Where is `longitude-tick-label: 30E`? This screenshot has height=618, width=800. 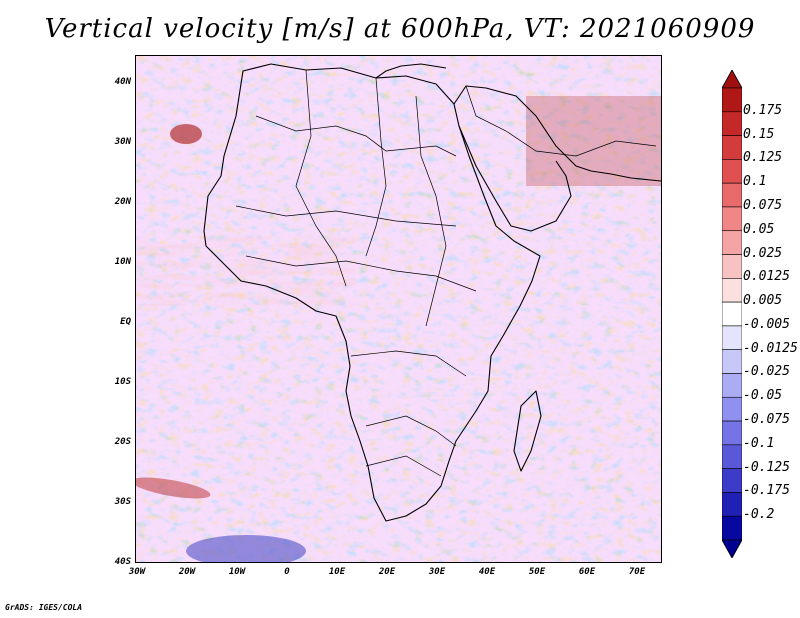 longitude-tick-label: 30E is located at coordinates (437, 572).